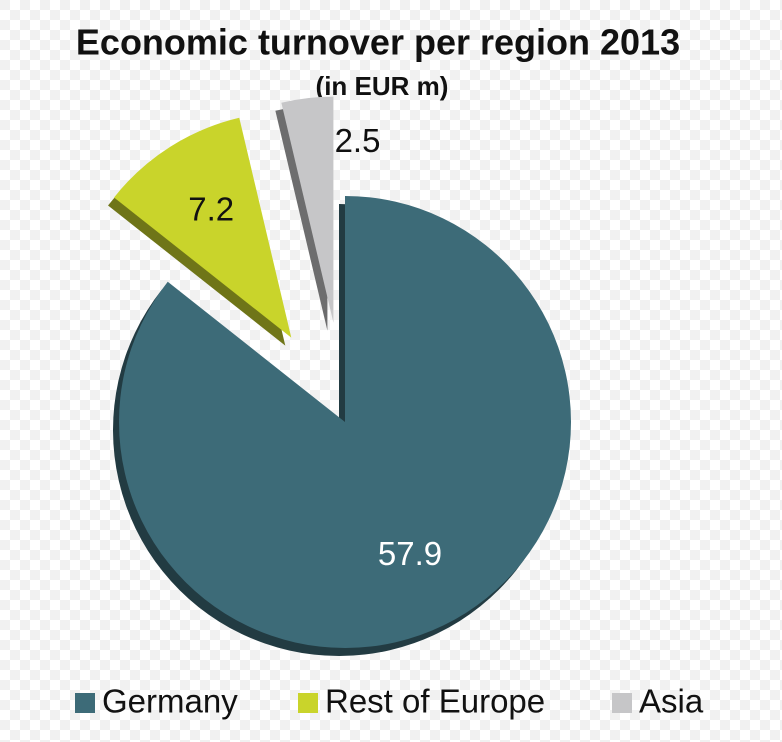  What do you see at coordinates (435, 701) in the screenshot?
I see `legend-label: Rest of Europe` at bounding box center [435, 701].